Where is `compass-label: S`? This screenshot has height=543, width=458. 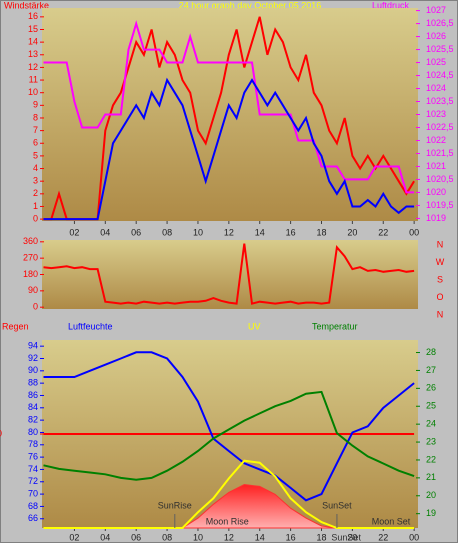 compass-label: S is located at coordinates (440, 279).